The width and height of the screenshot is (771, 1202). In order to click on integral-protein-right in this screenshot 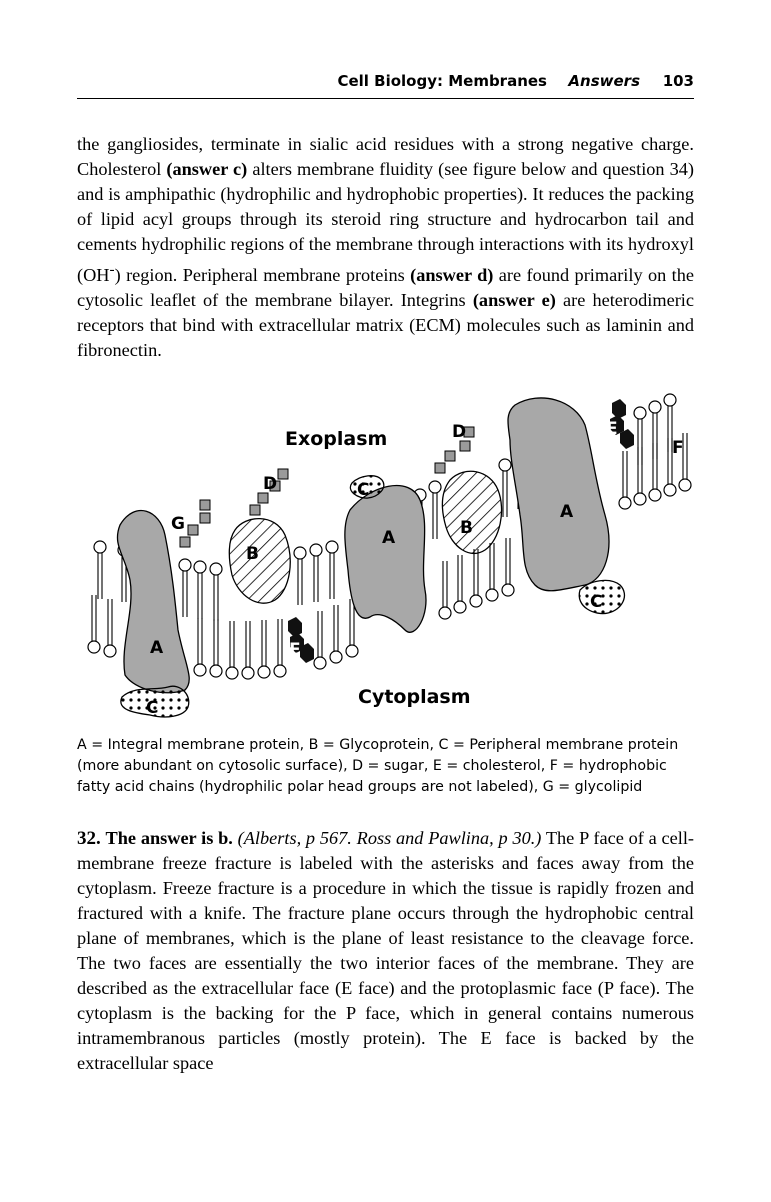, I will do `click(558, 494)`.